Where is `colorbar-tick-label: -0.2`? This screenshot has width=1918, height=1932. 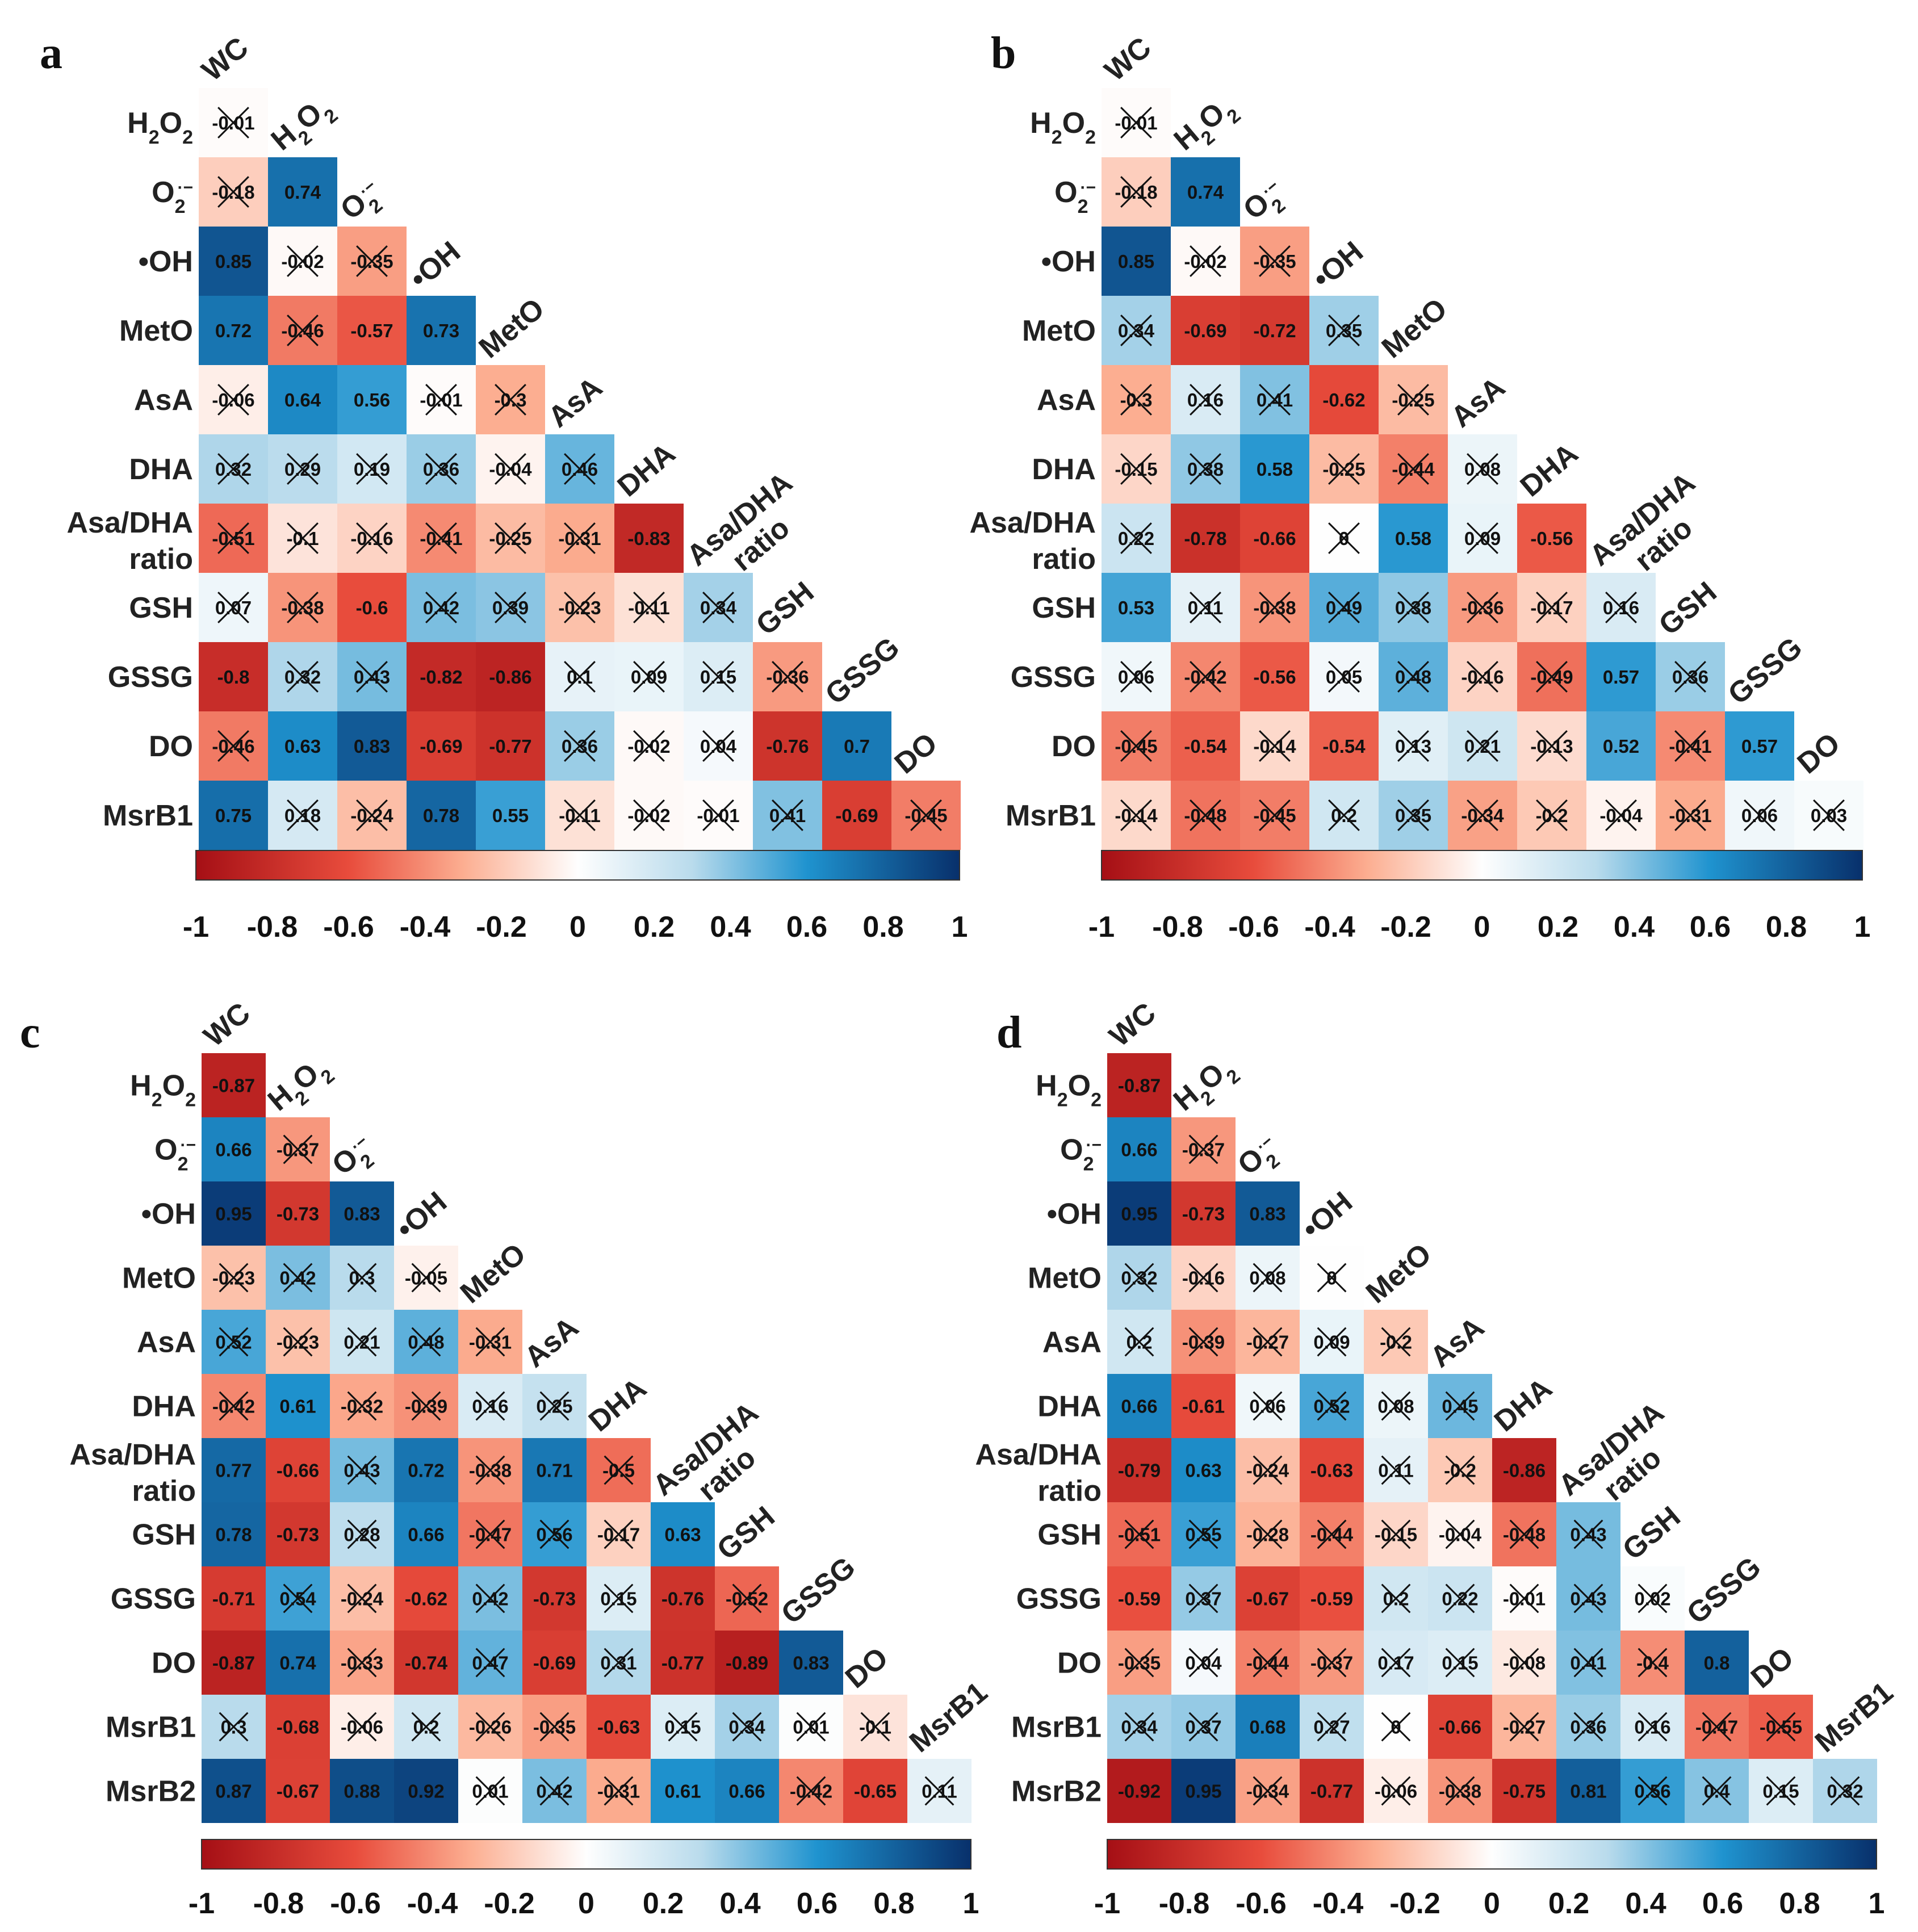 colorbar-tick-label: -0.2 is located at coordinates (501, 927).